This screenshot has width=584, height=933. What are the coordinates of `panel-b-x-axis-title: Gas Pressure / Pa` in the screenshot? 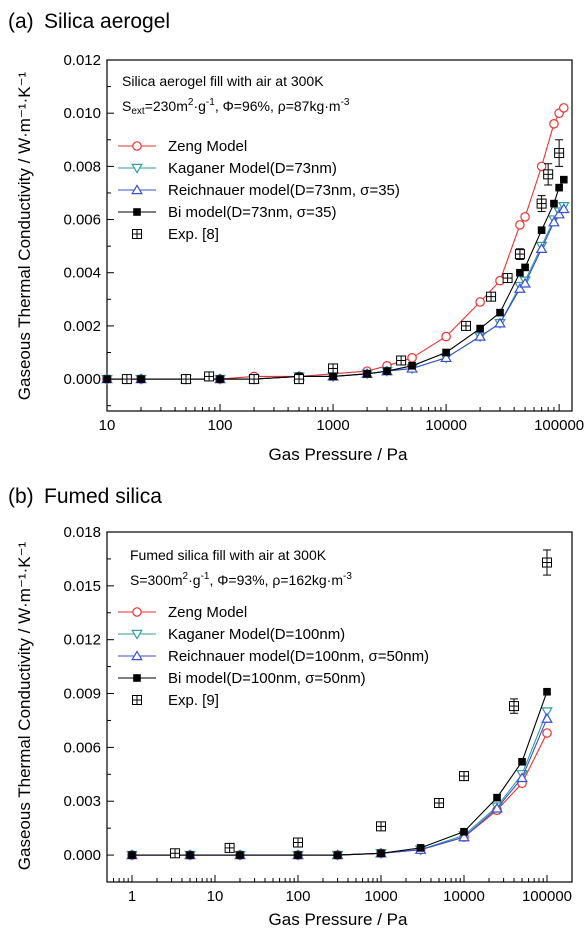 It's located at (338, 919).